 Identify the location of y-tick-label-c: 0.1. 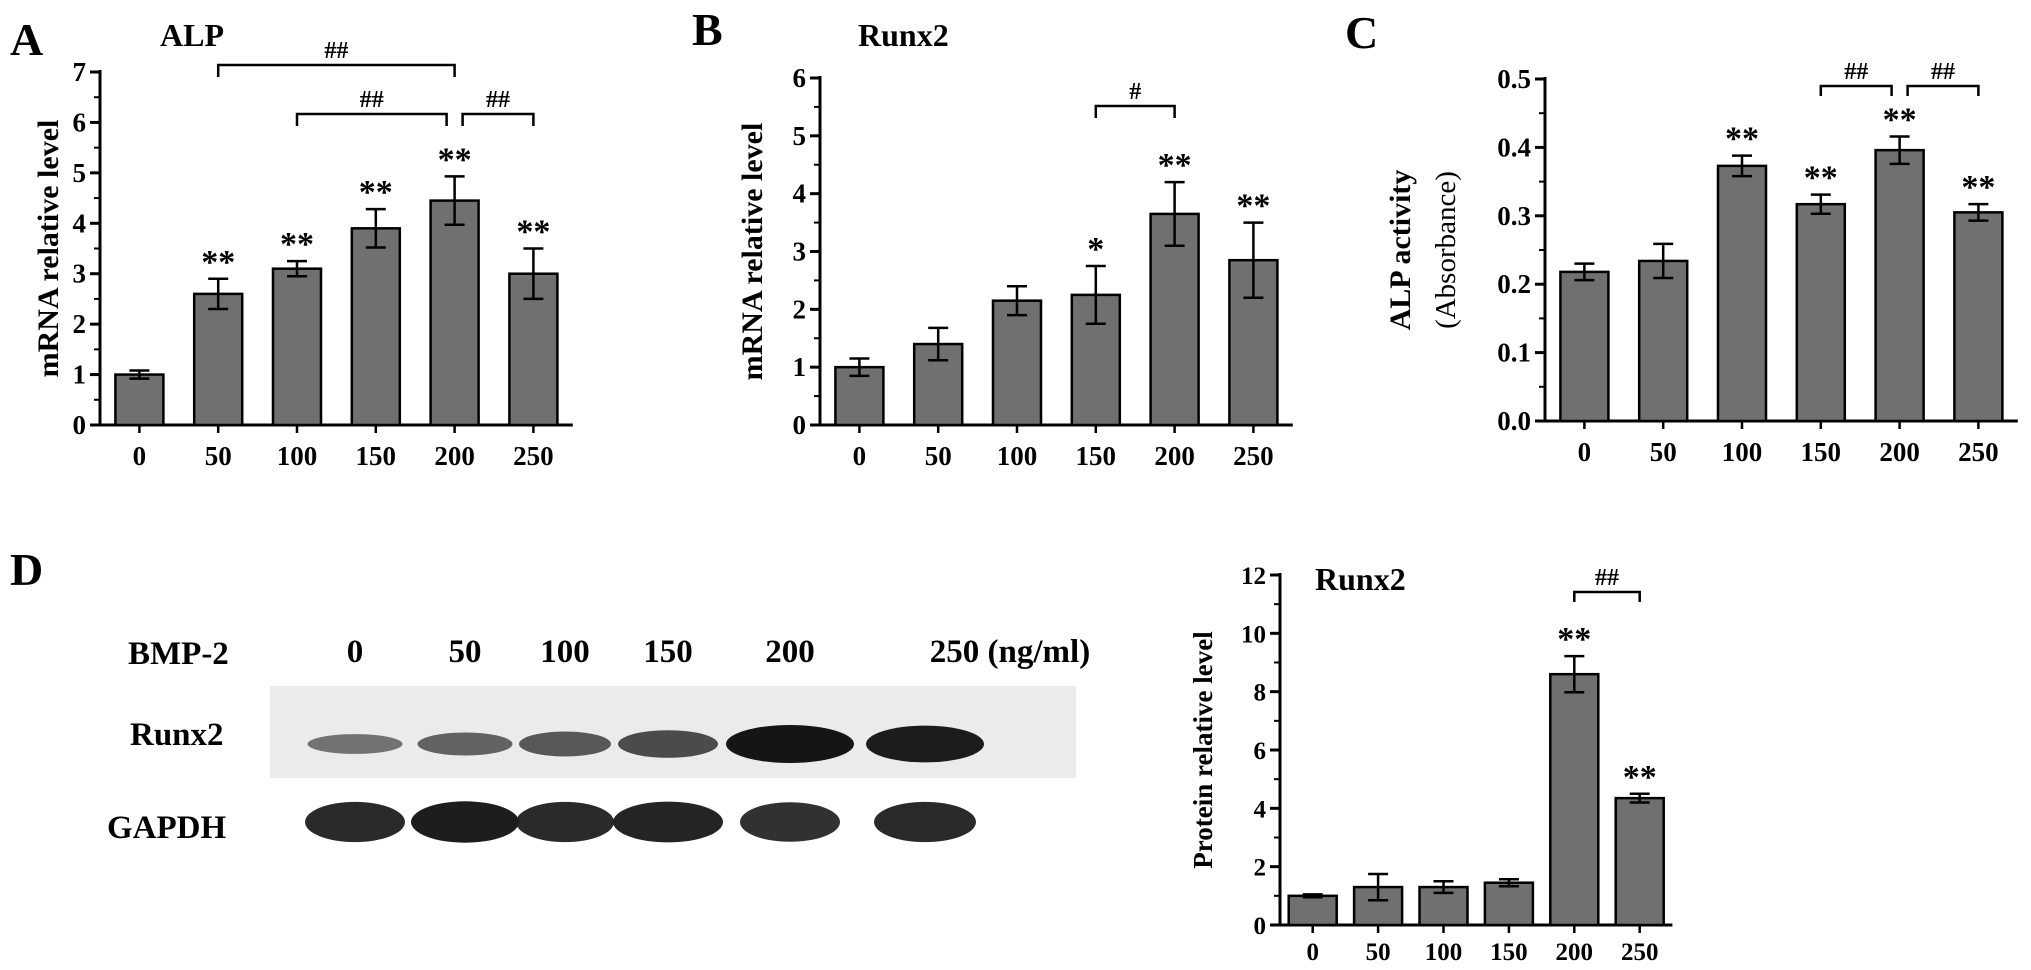
(1514, 353).